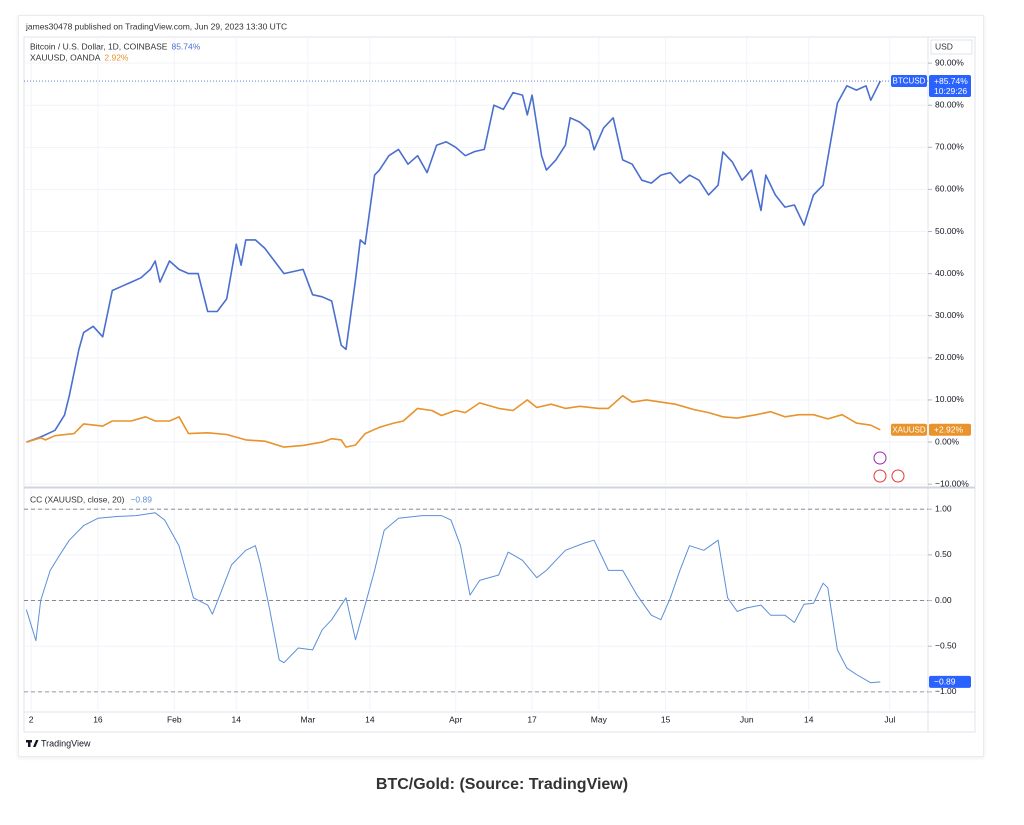 This screenshot has height=825, width=1024. Describe the element at coordinates (946, 691) in the screenshot. I see `y-tick-label: −1.00` at that location.